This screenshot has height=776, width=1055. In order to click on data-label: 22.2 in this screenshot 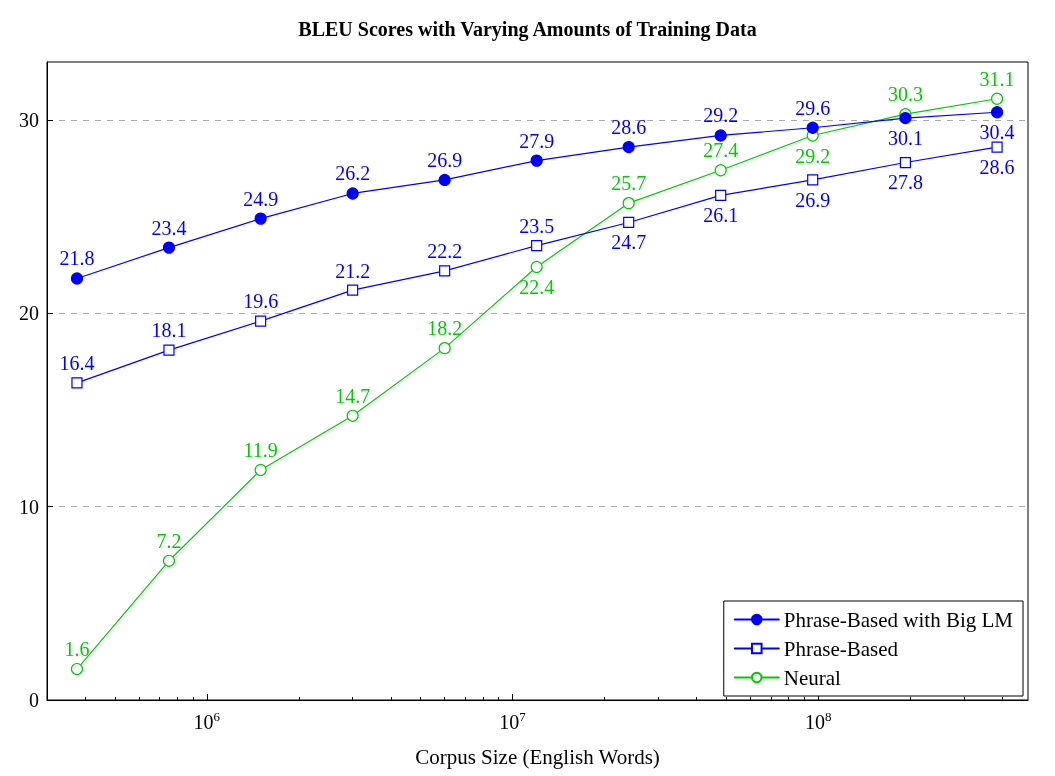, I will do `click(445, 251)`.